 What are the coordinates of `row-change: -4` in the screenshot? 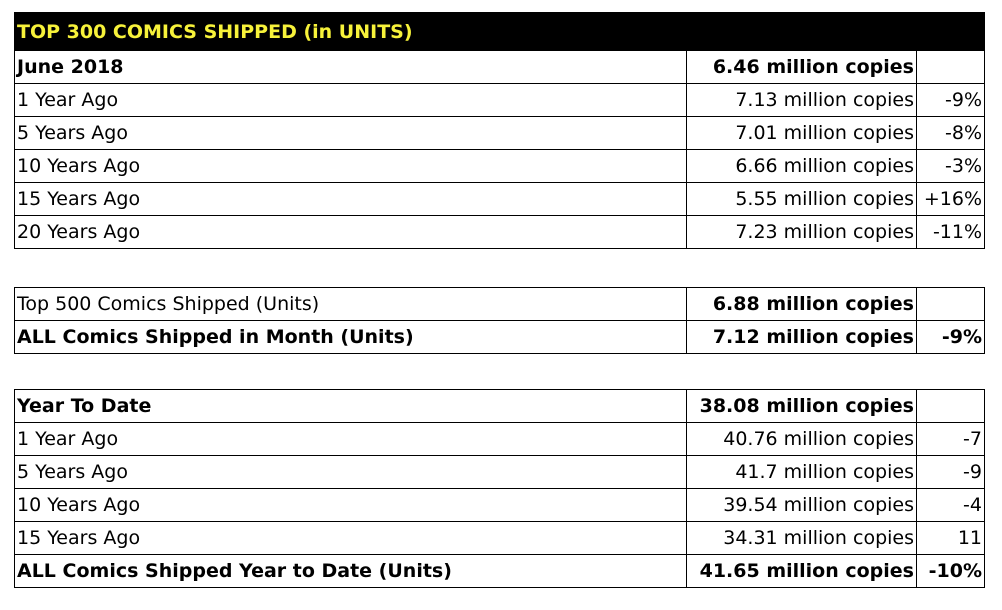 It's located at (950, 505).